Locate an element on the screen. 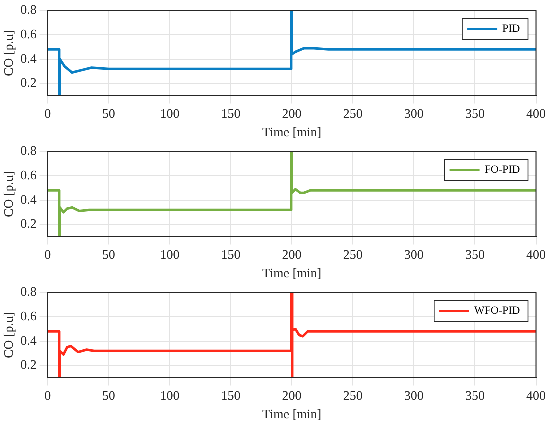 This screenshot has height=424, width=549. legend-label: FO-PID is located at coordinates (502, 170).